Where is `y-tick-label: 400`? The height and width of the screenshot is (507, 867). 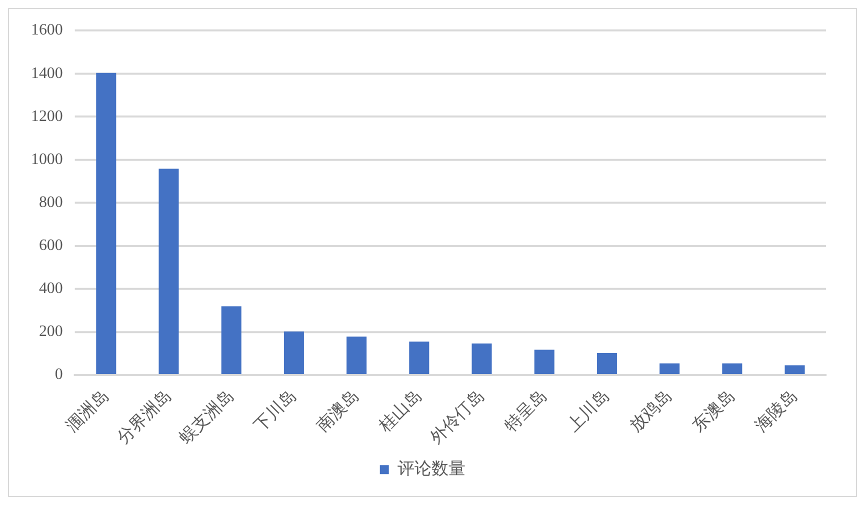 y-tick-label: 400 is located at coordinates (50, 289).